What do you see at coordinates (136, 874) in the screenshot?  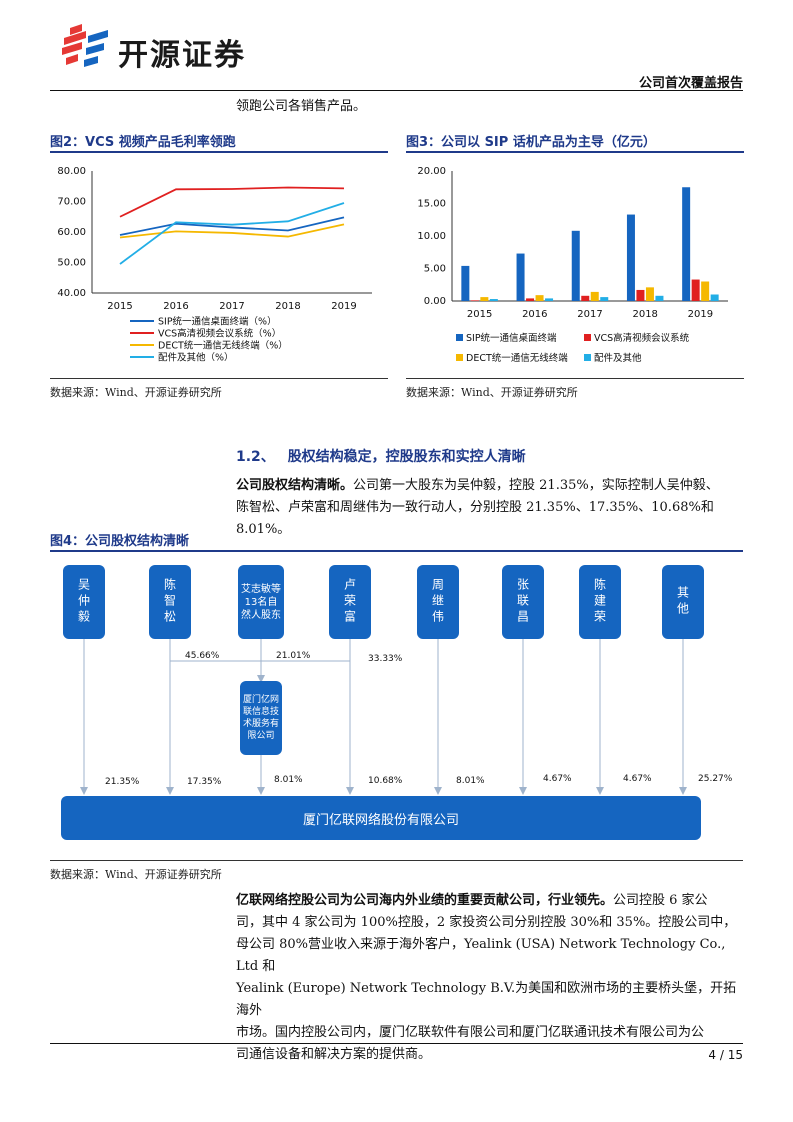 I see `fig4-source: 数据来源：Wind、开源证券研究所` at bounding box center [136, 874].